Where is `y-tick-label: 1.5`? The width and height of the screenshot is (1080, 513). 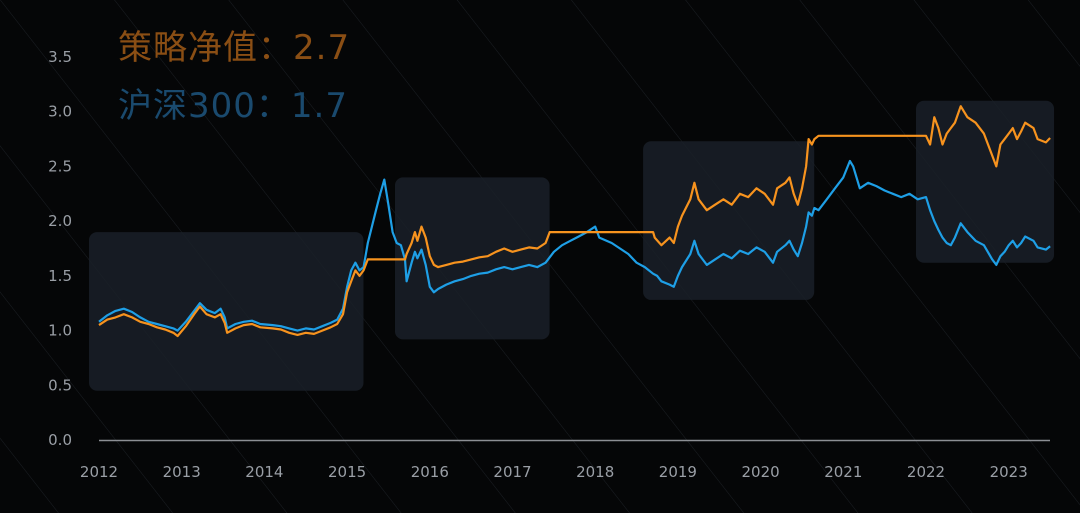
y-tick-label: 1.5 is located at coordinates (60, 276).